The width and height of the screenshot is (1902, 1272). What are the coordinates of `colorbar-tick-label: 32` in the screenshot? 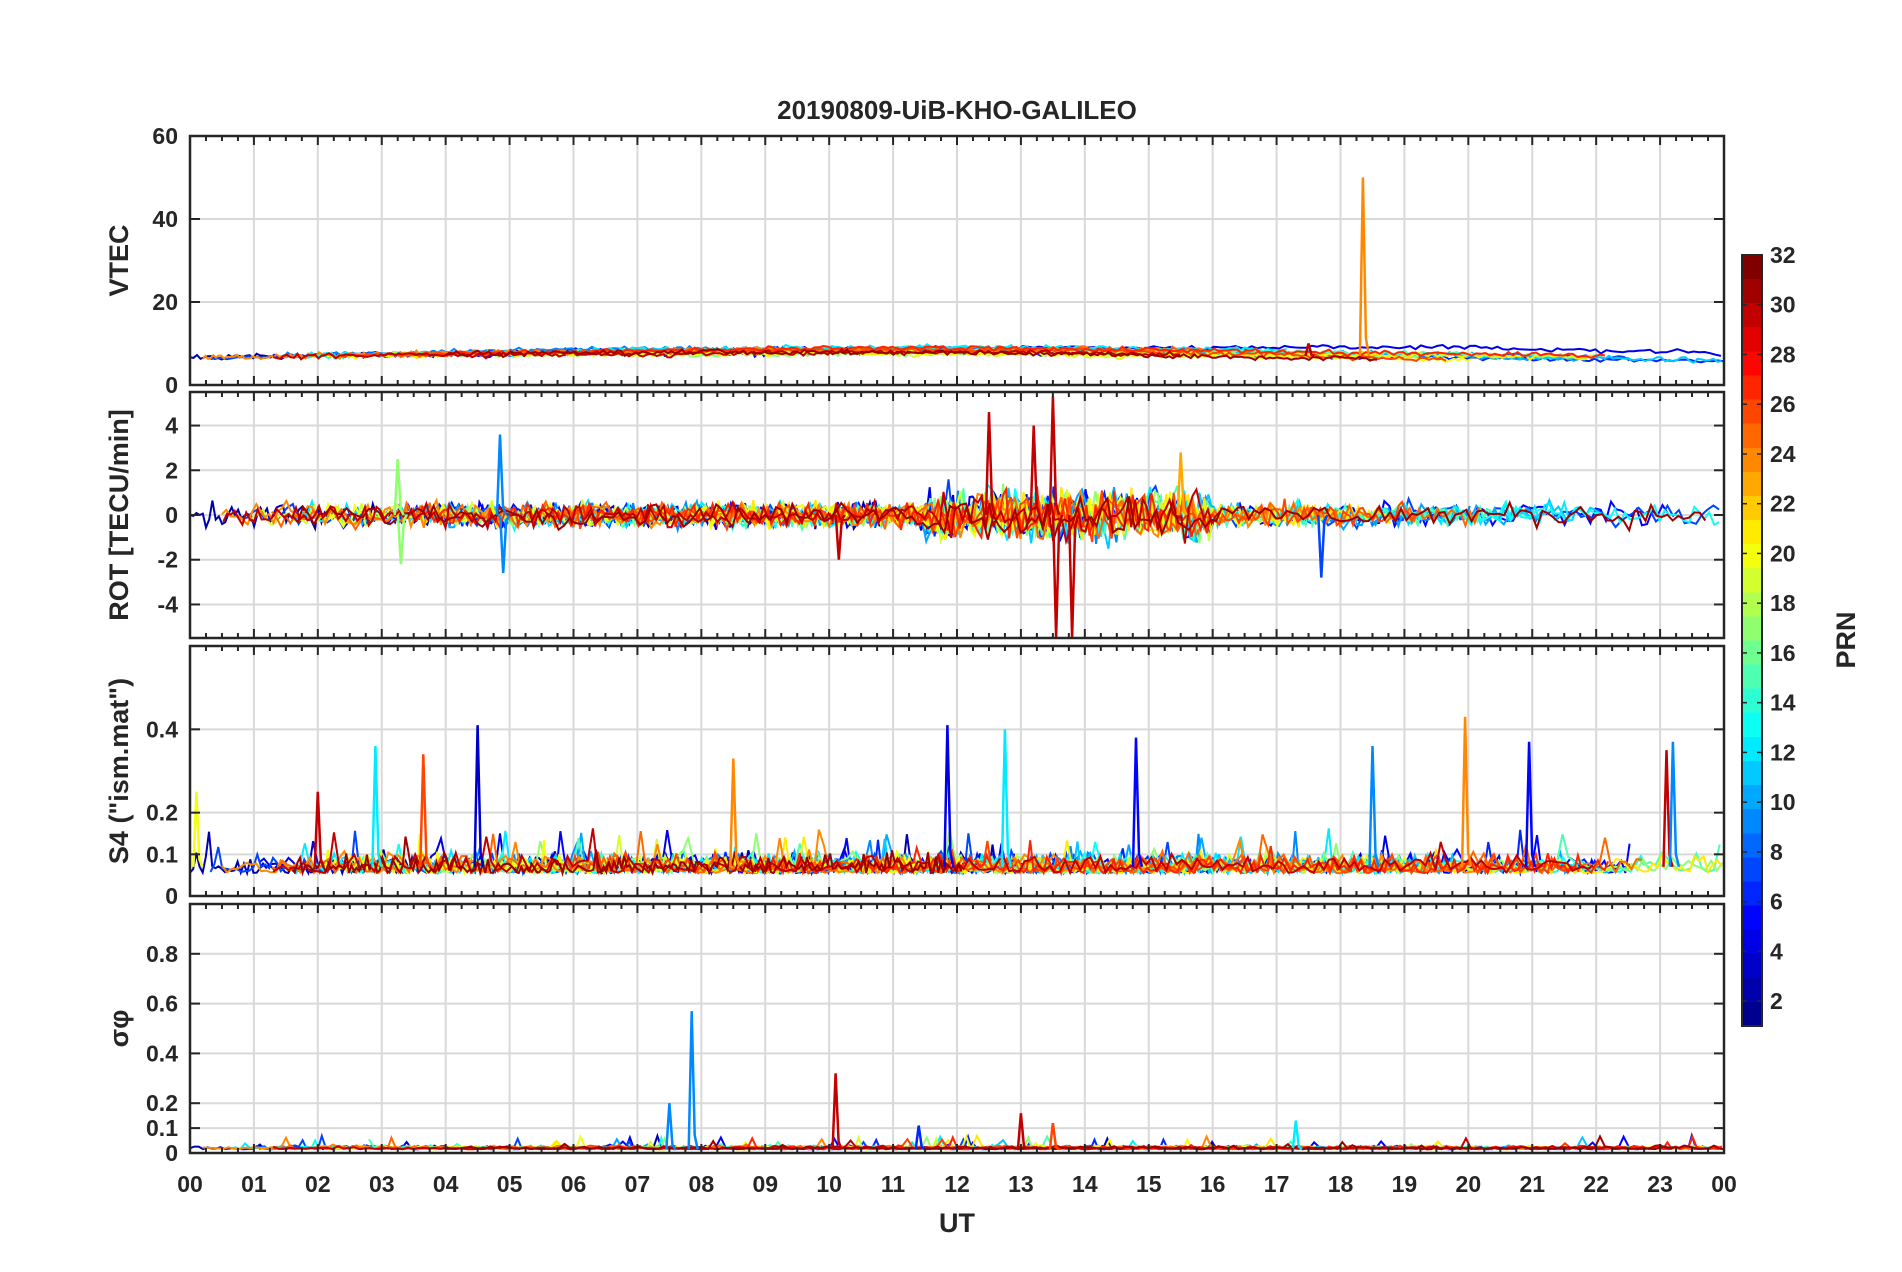 It's located at (1783, 255).